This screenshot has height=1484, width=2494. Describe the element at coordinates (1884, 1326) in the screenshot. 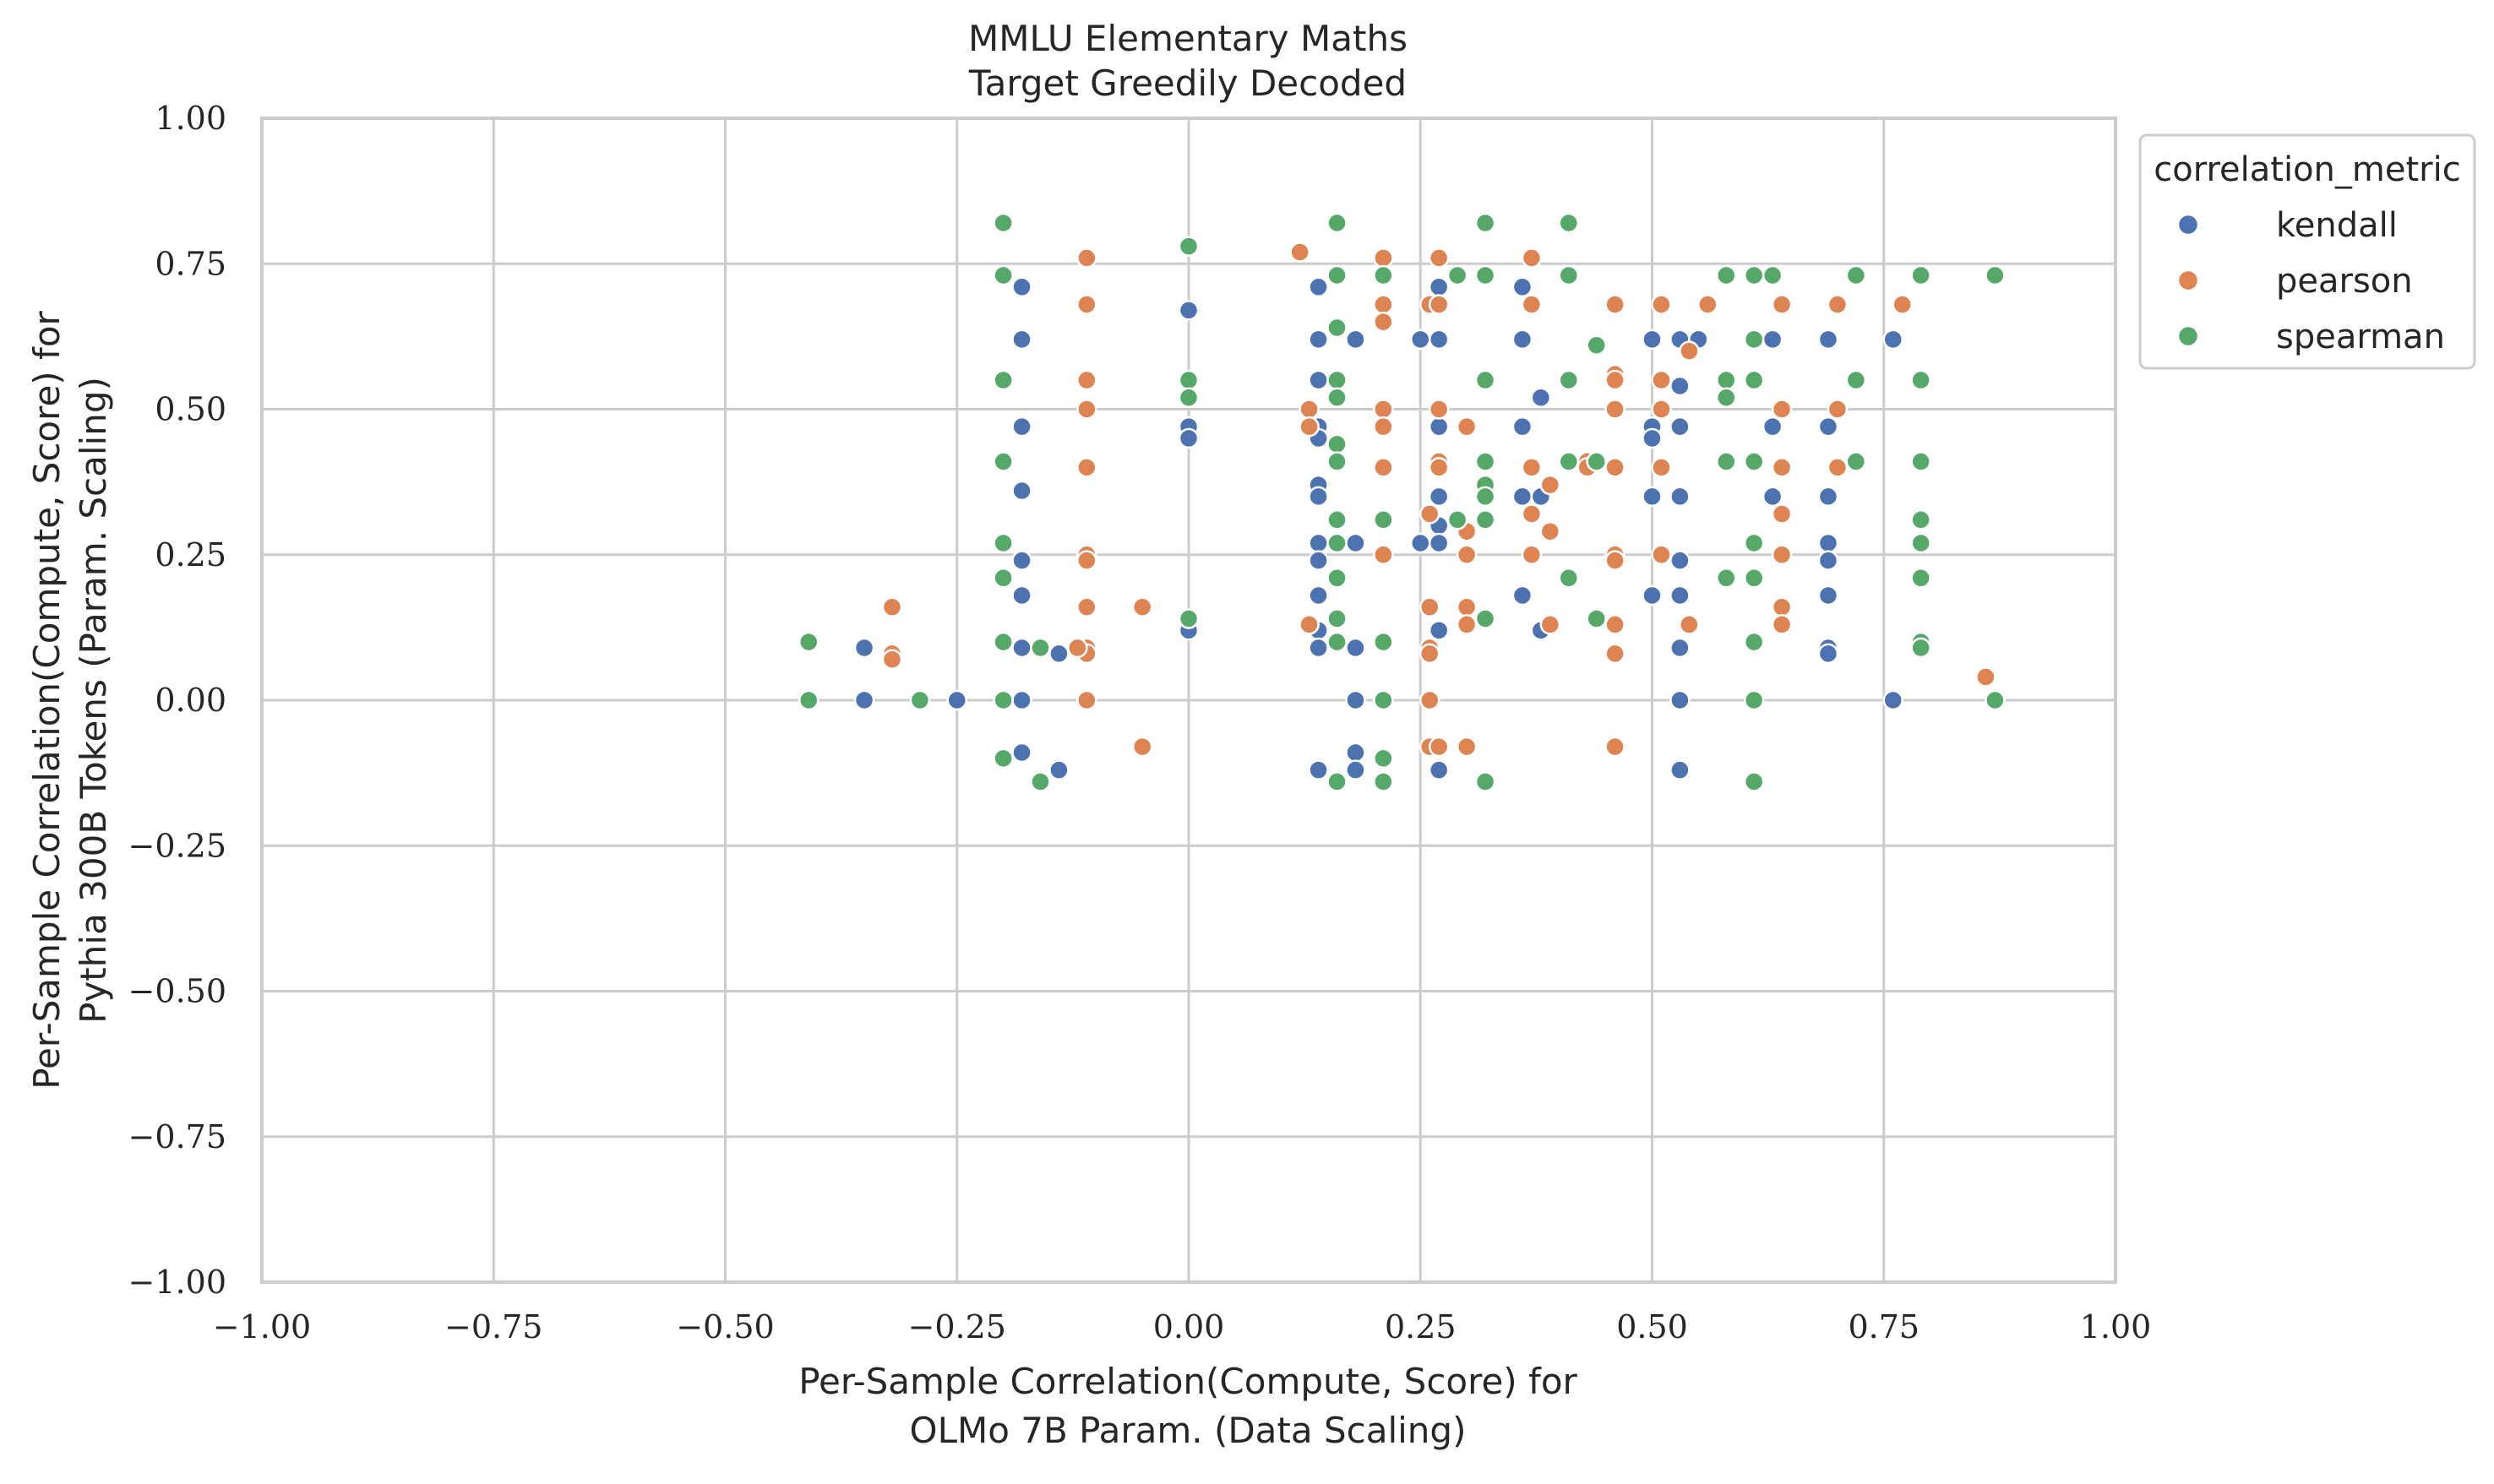

I see `x-tick-label: 0.75` at that location.